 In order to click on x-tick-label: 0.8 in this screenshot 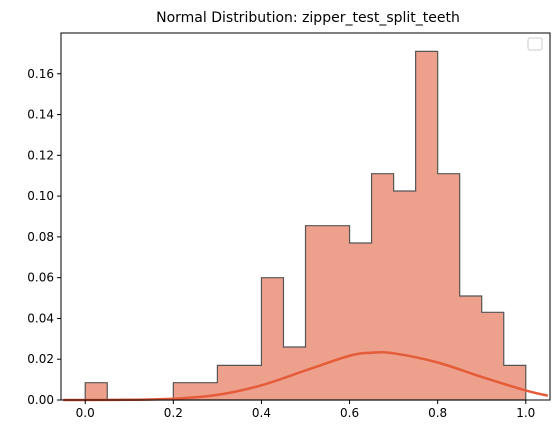, I will do `click(437, 413)`.